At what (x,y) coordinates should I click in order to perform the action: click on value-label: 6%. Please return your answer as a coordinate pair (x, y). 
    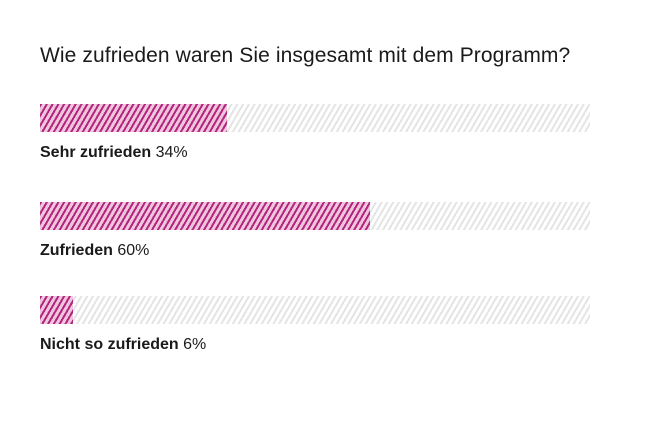
    Looking at the image, I should click on (195, 344).